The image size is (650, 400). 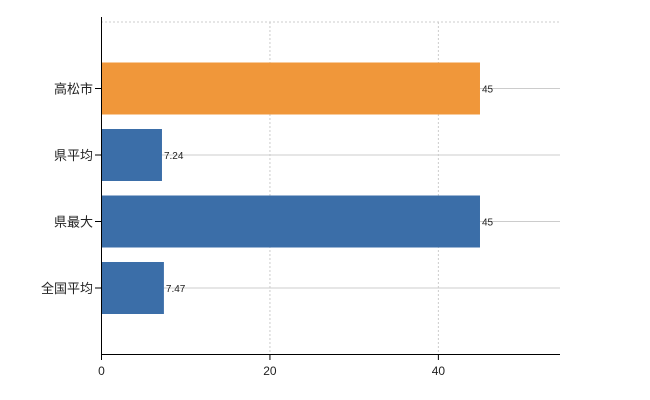 What do you see at coordinates (174, 156) in the screenshot?
I see `data-label: 7.24` at bounding box center [174, 156].